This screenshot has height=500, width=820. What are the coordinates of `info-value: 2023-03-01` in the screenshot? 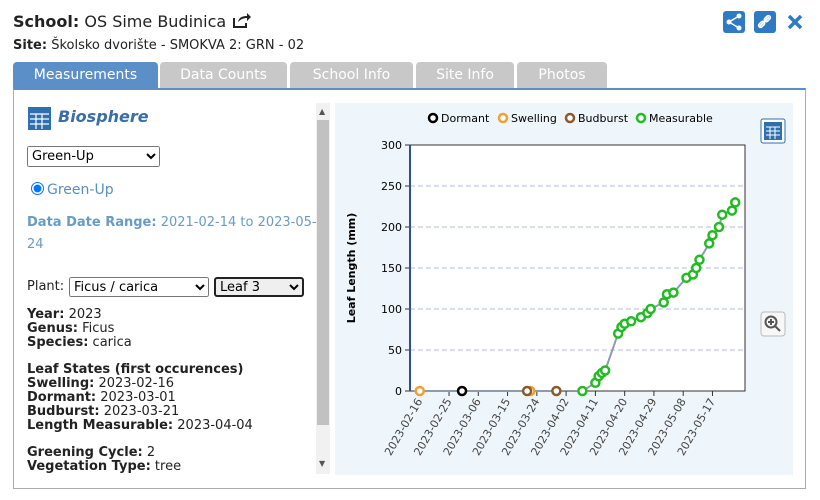 It's located at (138, 397).